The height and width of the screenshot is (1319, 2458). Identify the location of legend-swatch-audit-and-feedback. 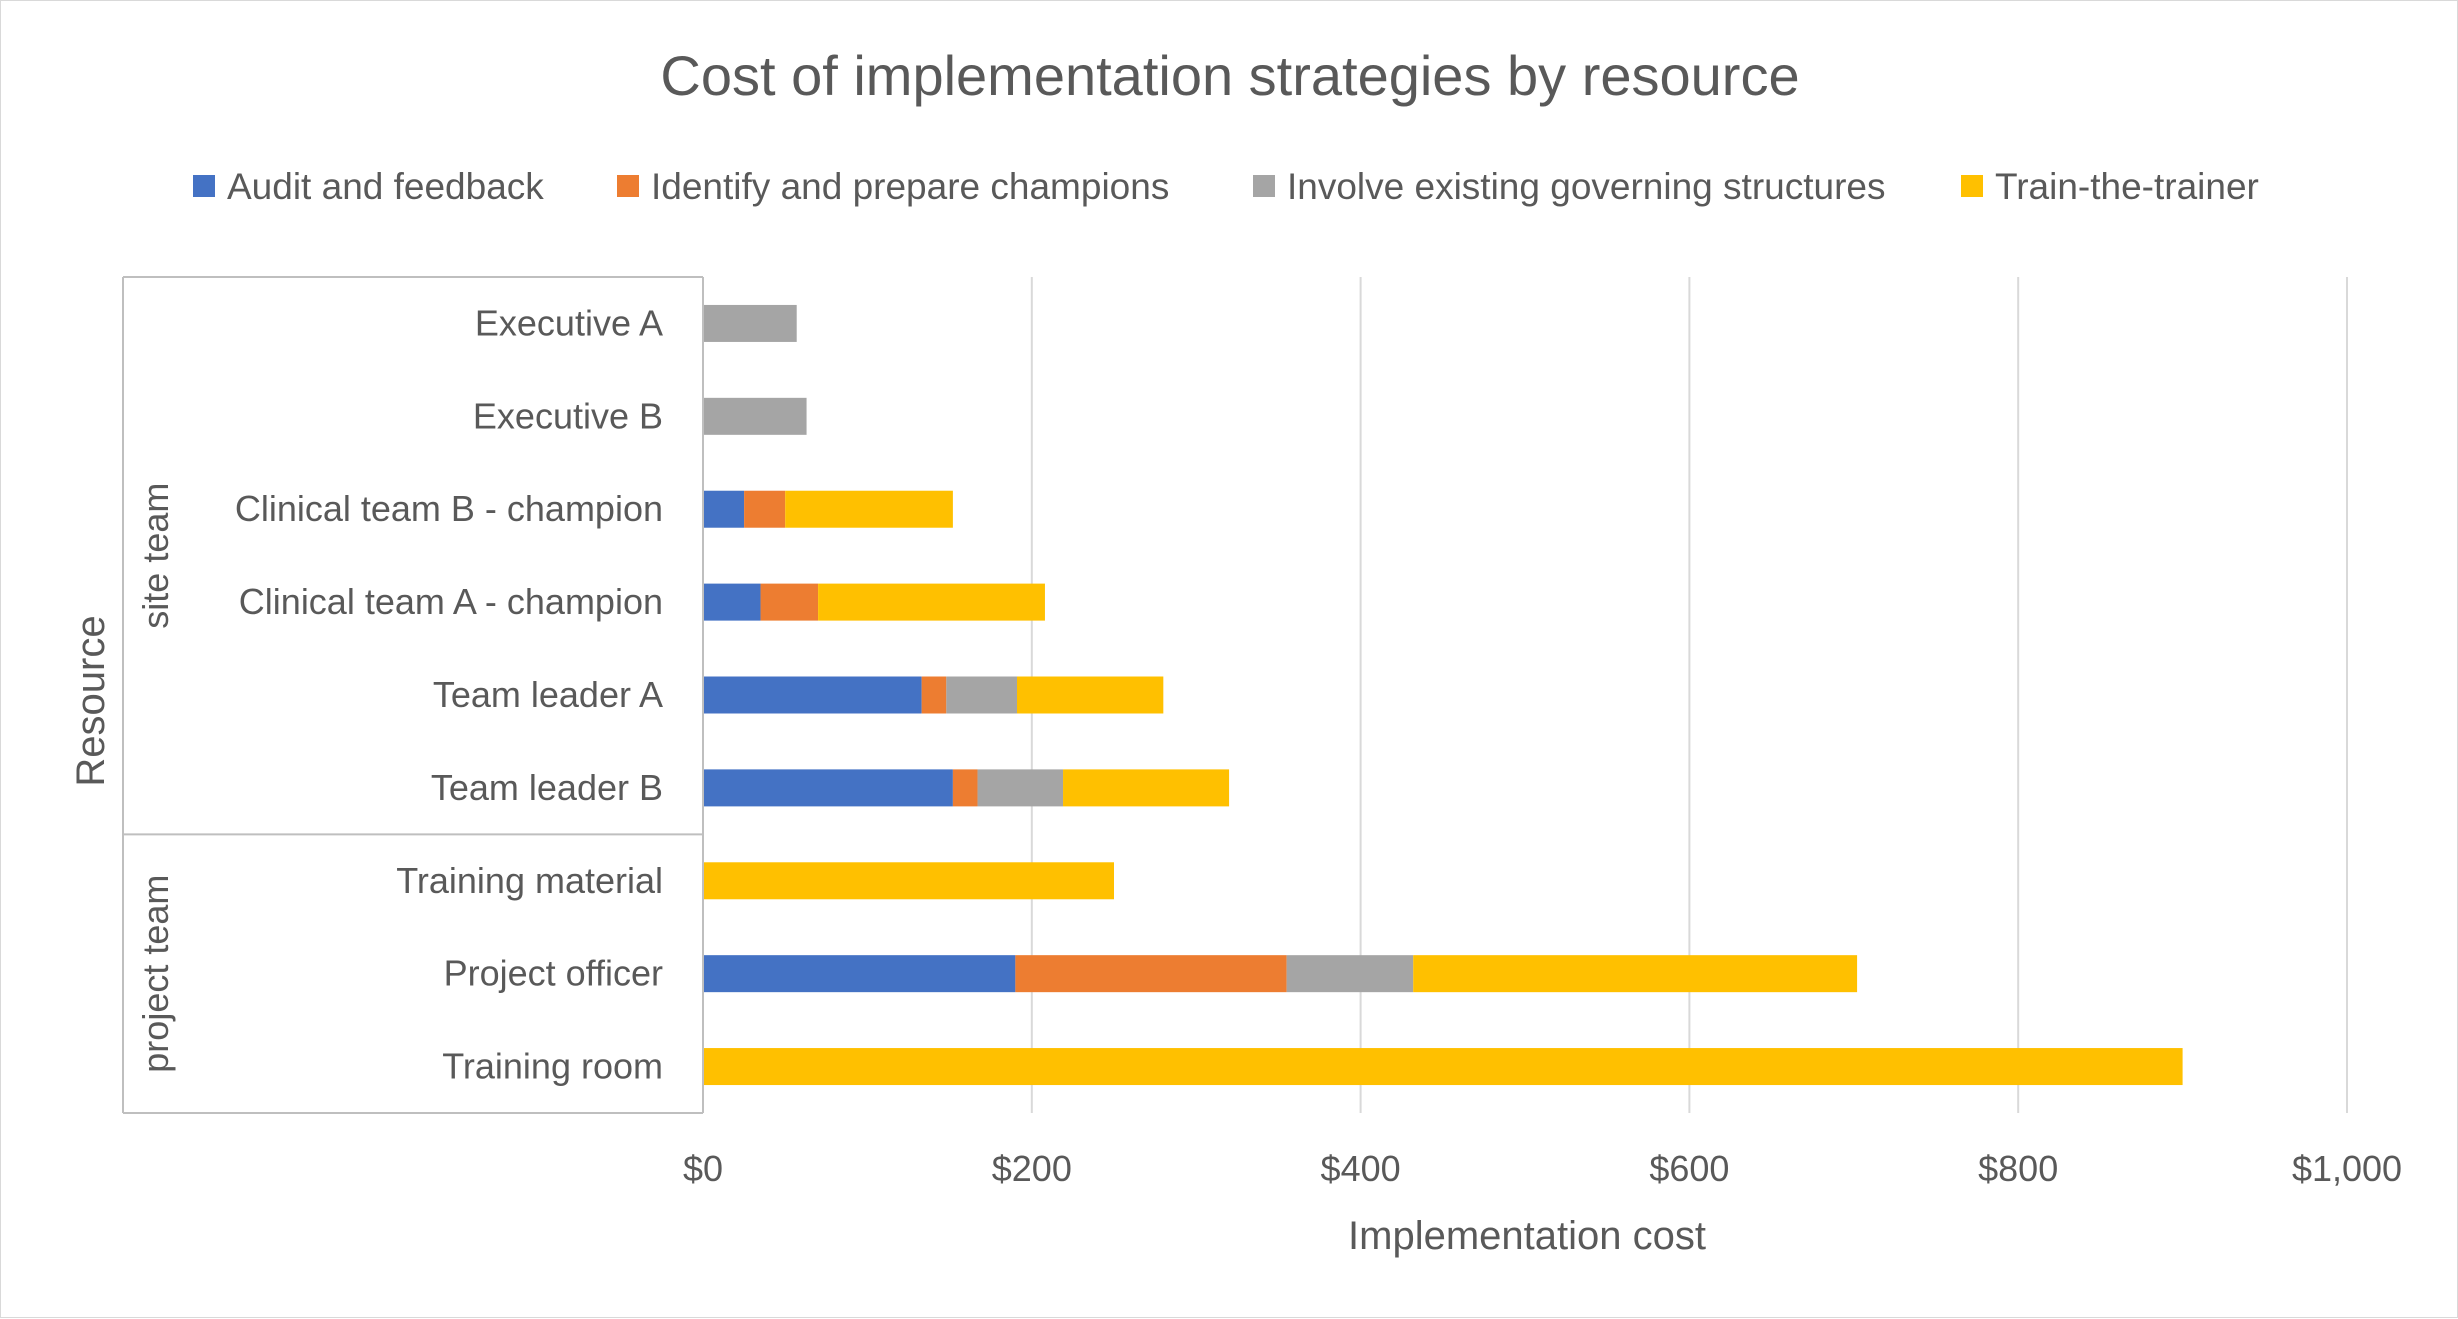
(204, 186).